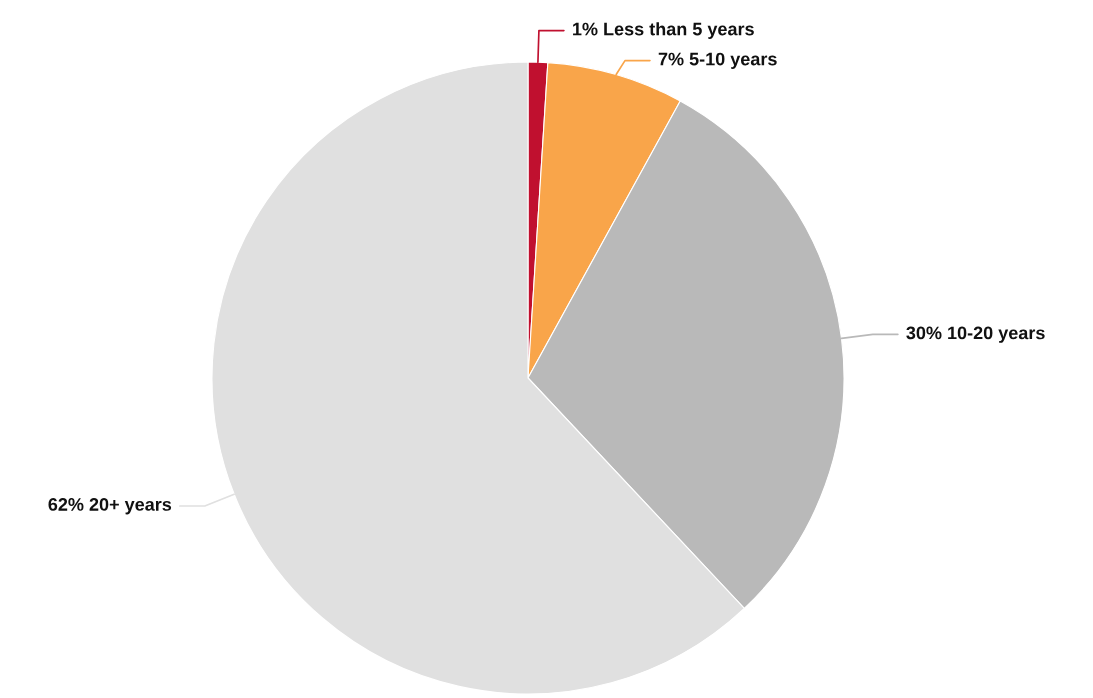 This screenshot has height=698, width=1093. I want to click on slice-label: 30% 10-20 years, so click(975, 334).